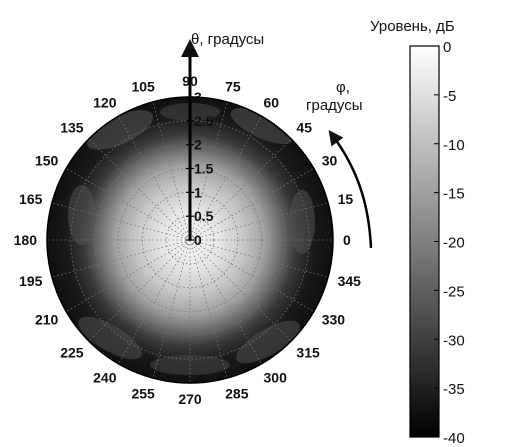 The height and width of the screenshot is (447, 510). What do you see at coordinates (105, 102) in the screenshot?
I see `phi-tick-label: 120` at bounding box center [105, 102].